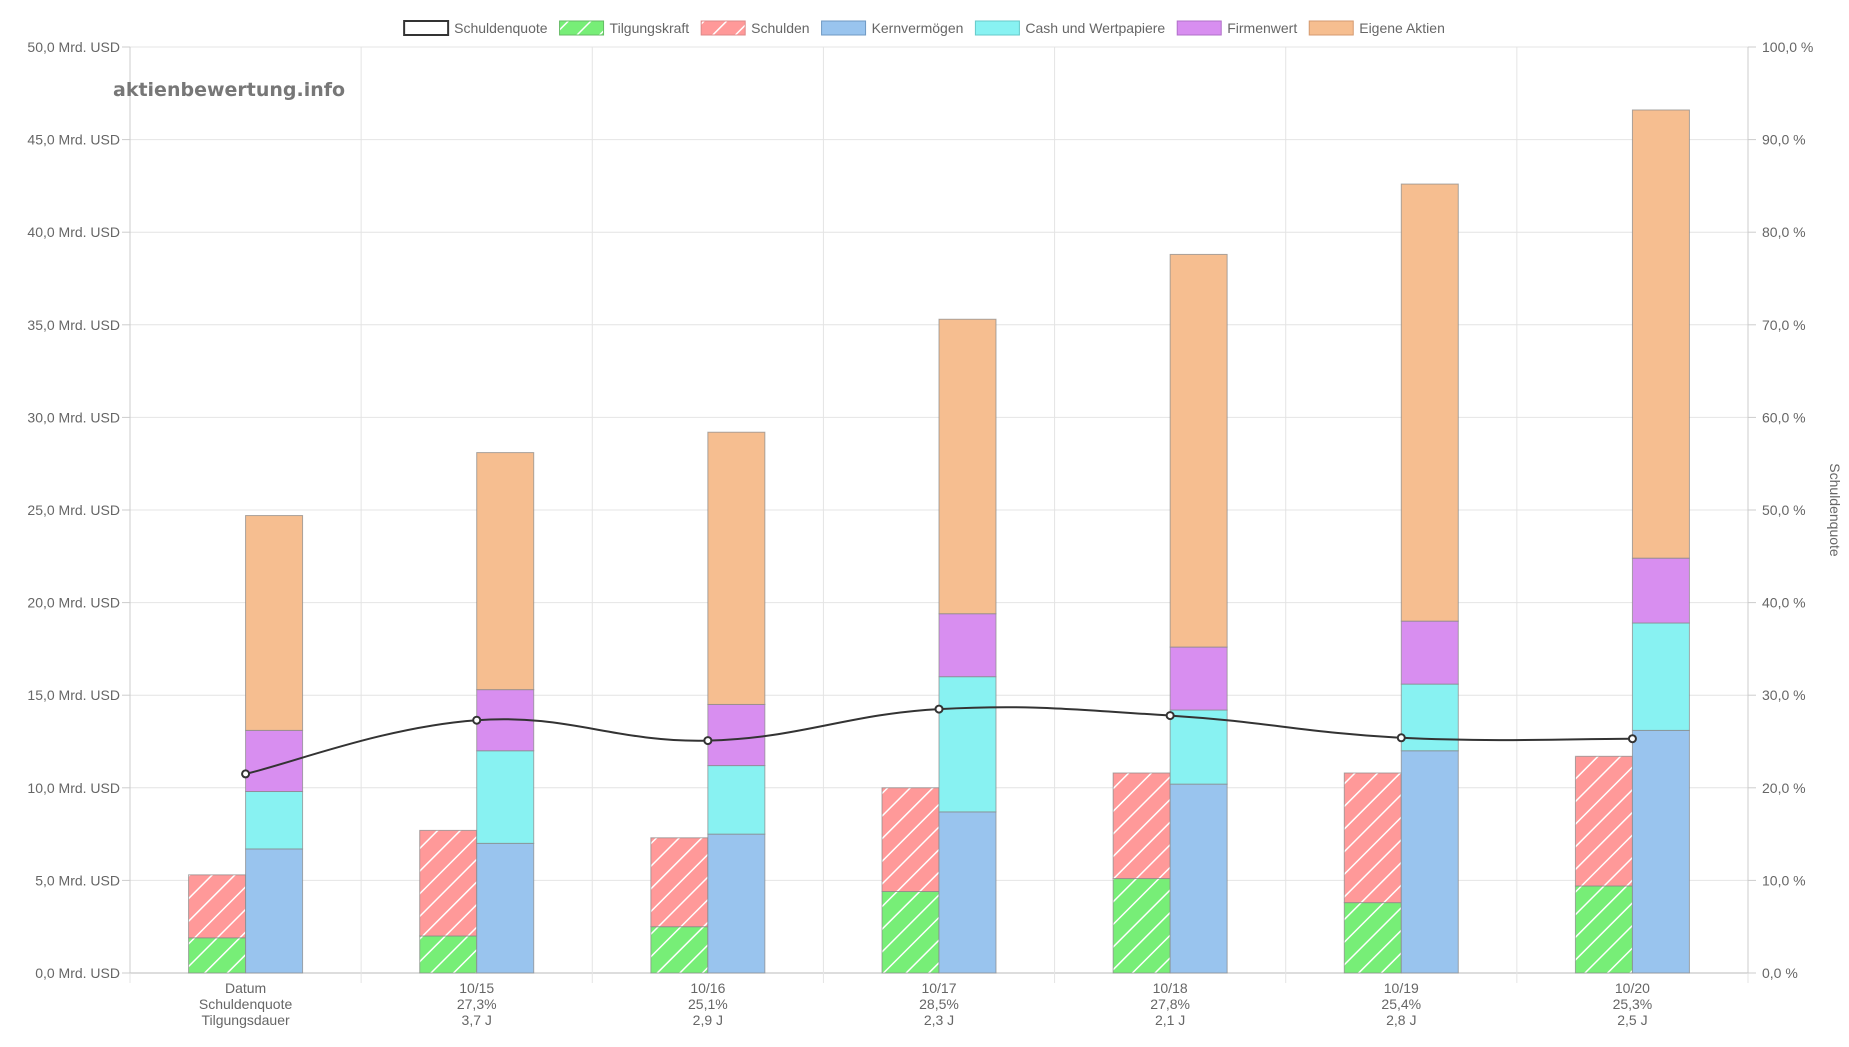  What do you see at coordinates (780, 28) in the screenshot?
I see `legend-label: Schulden` at bounding box center [780, 28].